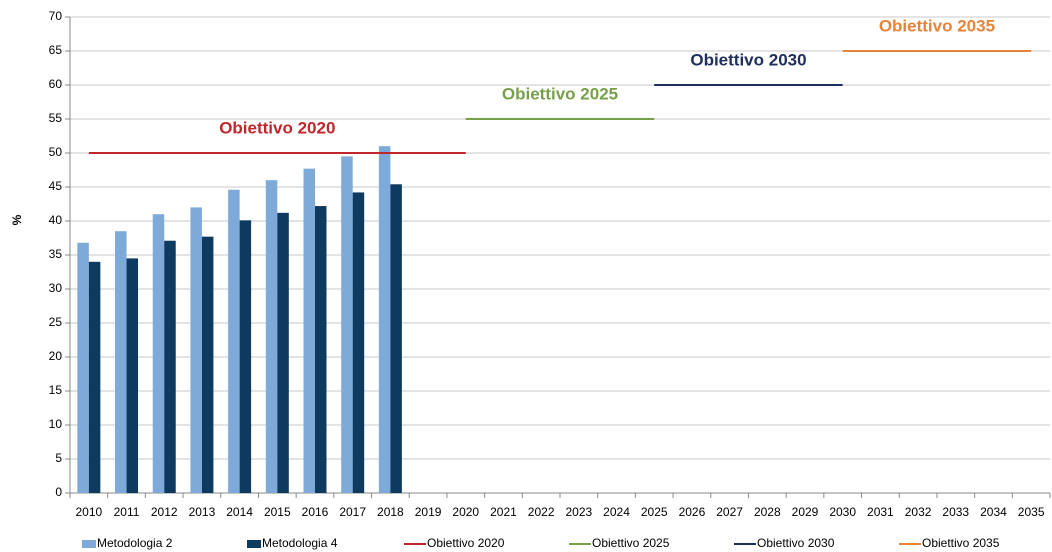 This screenshot has height=552, width=1052. Describe the element at coordinates (466, 543) in the screenshot. I see `legend-label: Obiettivo 2020` at that location.